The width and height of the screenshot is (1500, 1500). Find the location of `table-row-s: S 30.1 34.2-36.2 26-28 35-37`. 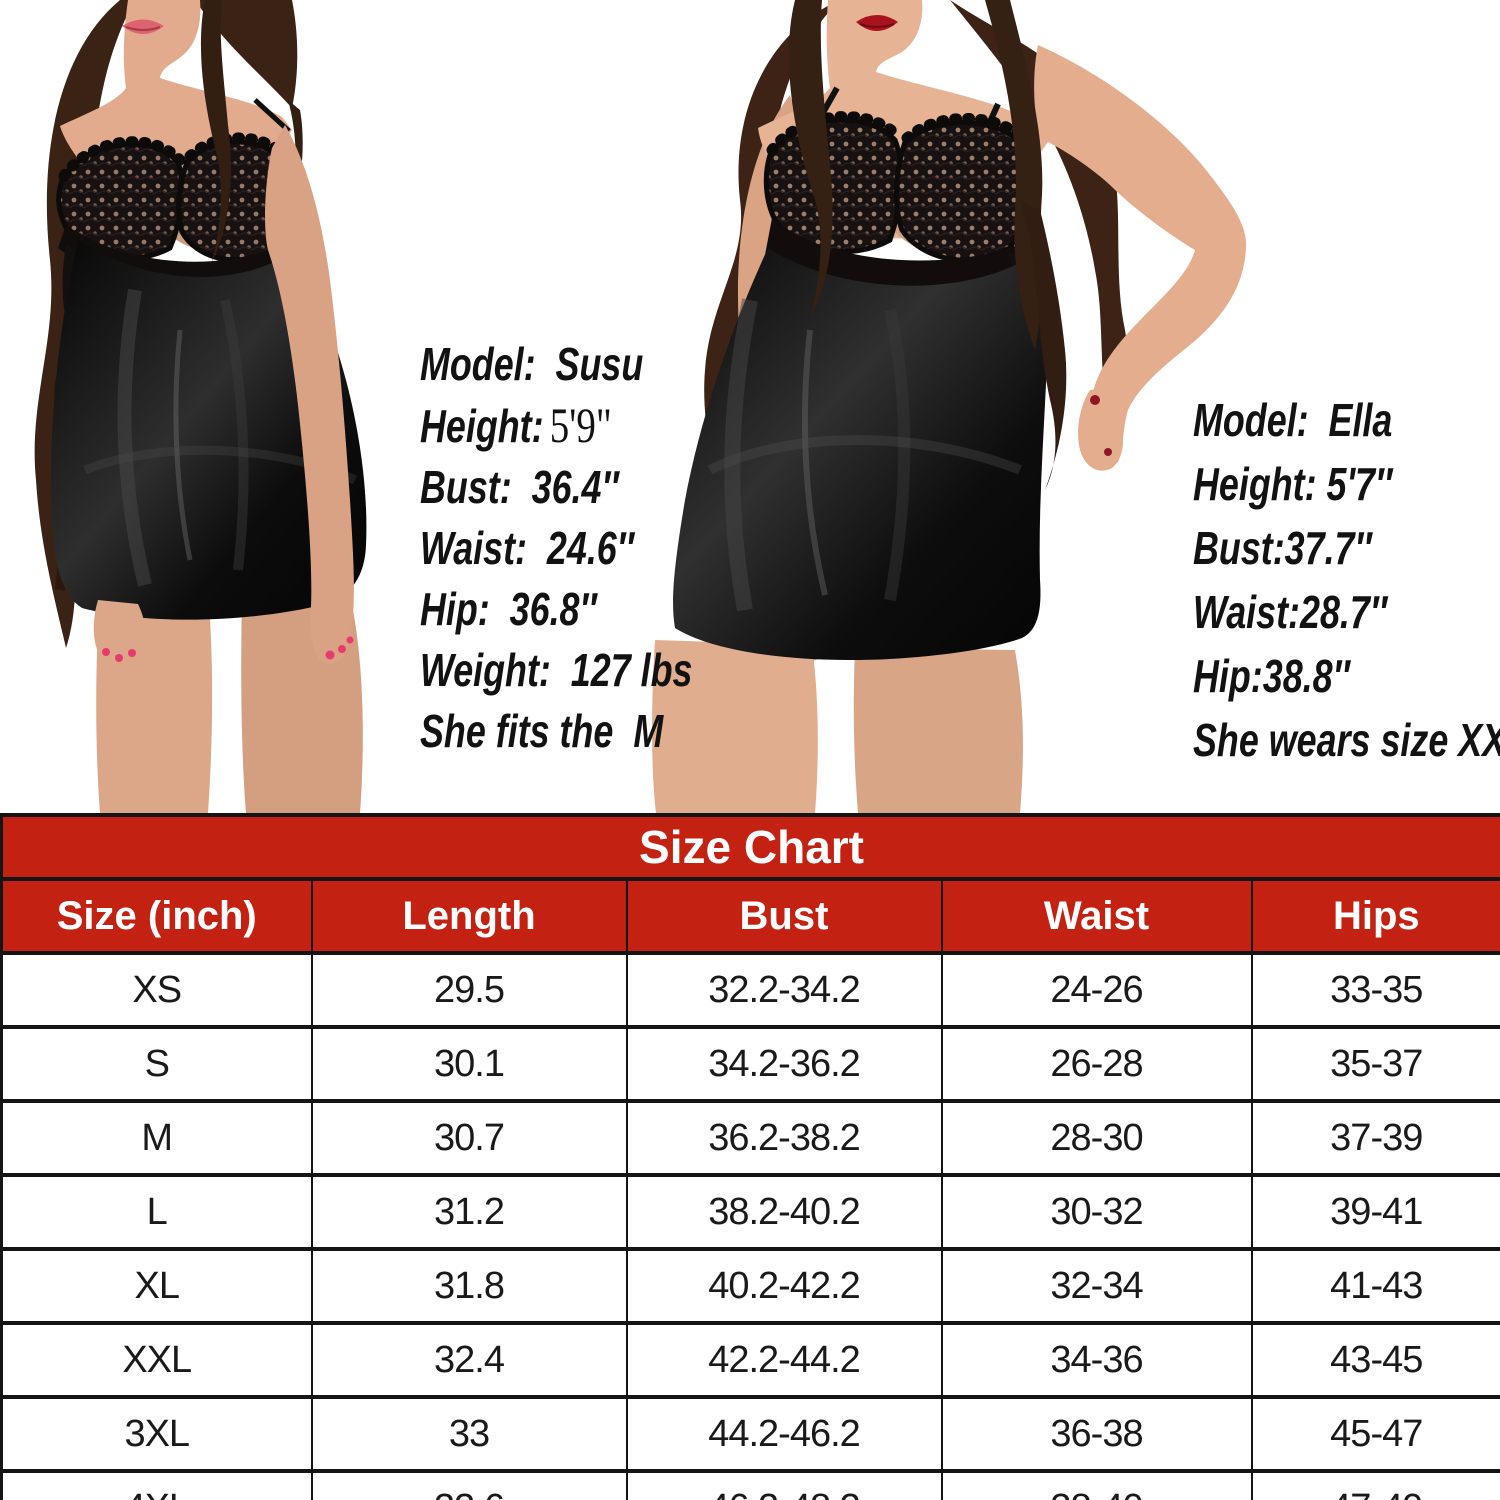

table-row-s: S 30.1 34.2-36.2 26-28 35-37 is located at coordinates (750, 1063).